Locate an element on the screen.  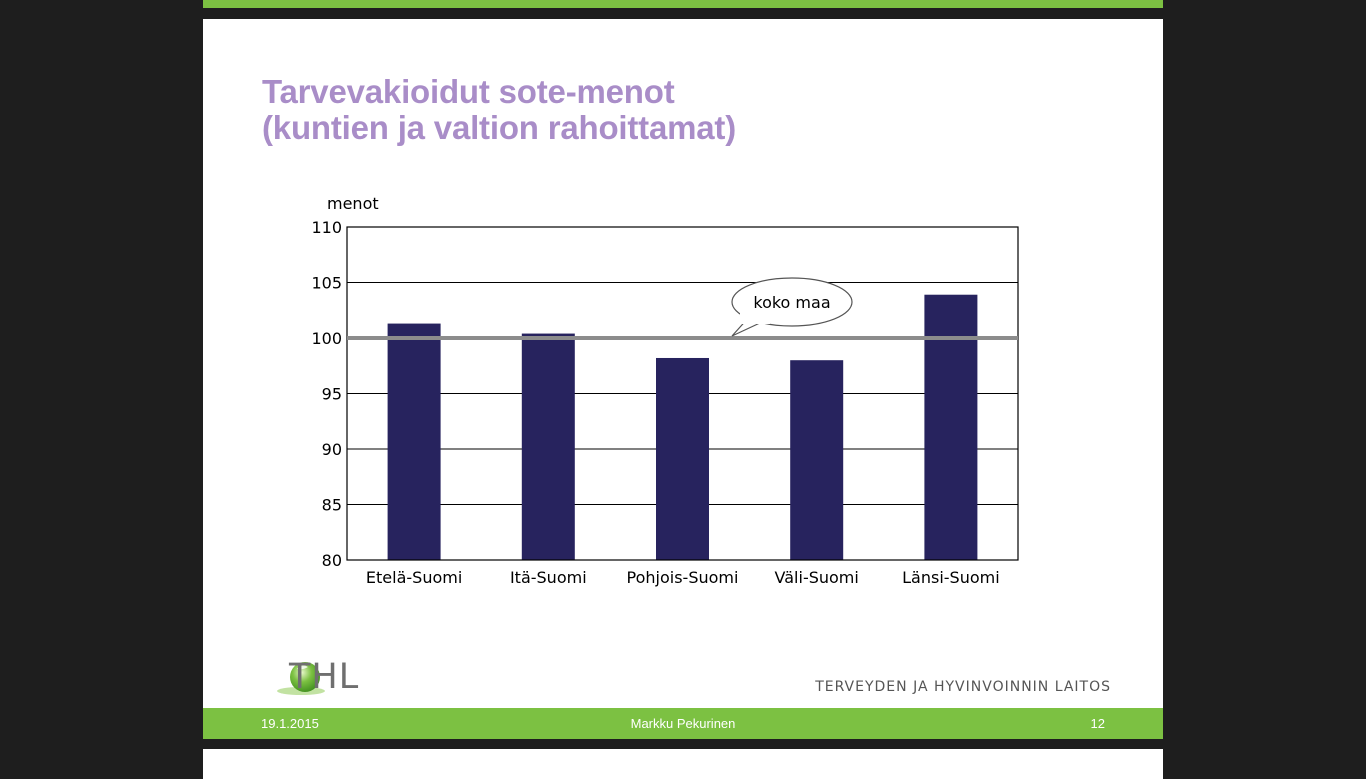
top-accent-bar is located at coordinates (683, 4).